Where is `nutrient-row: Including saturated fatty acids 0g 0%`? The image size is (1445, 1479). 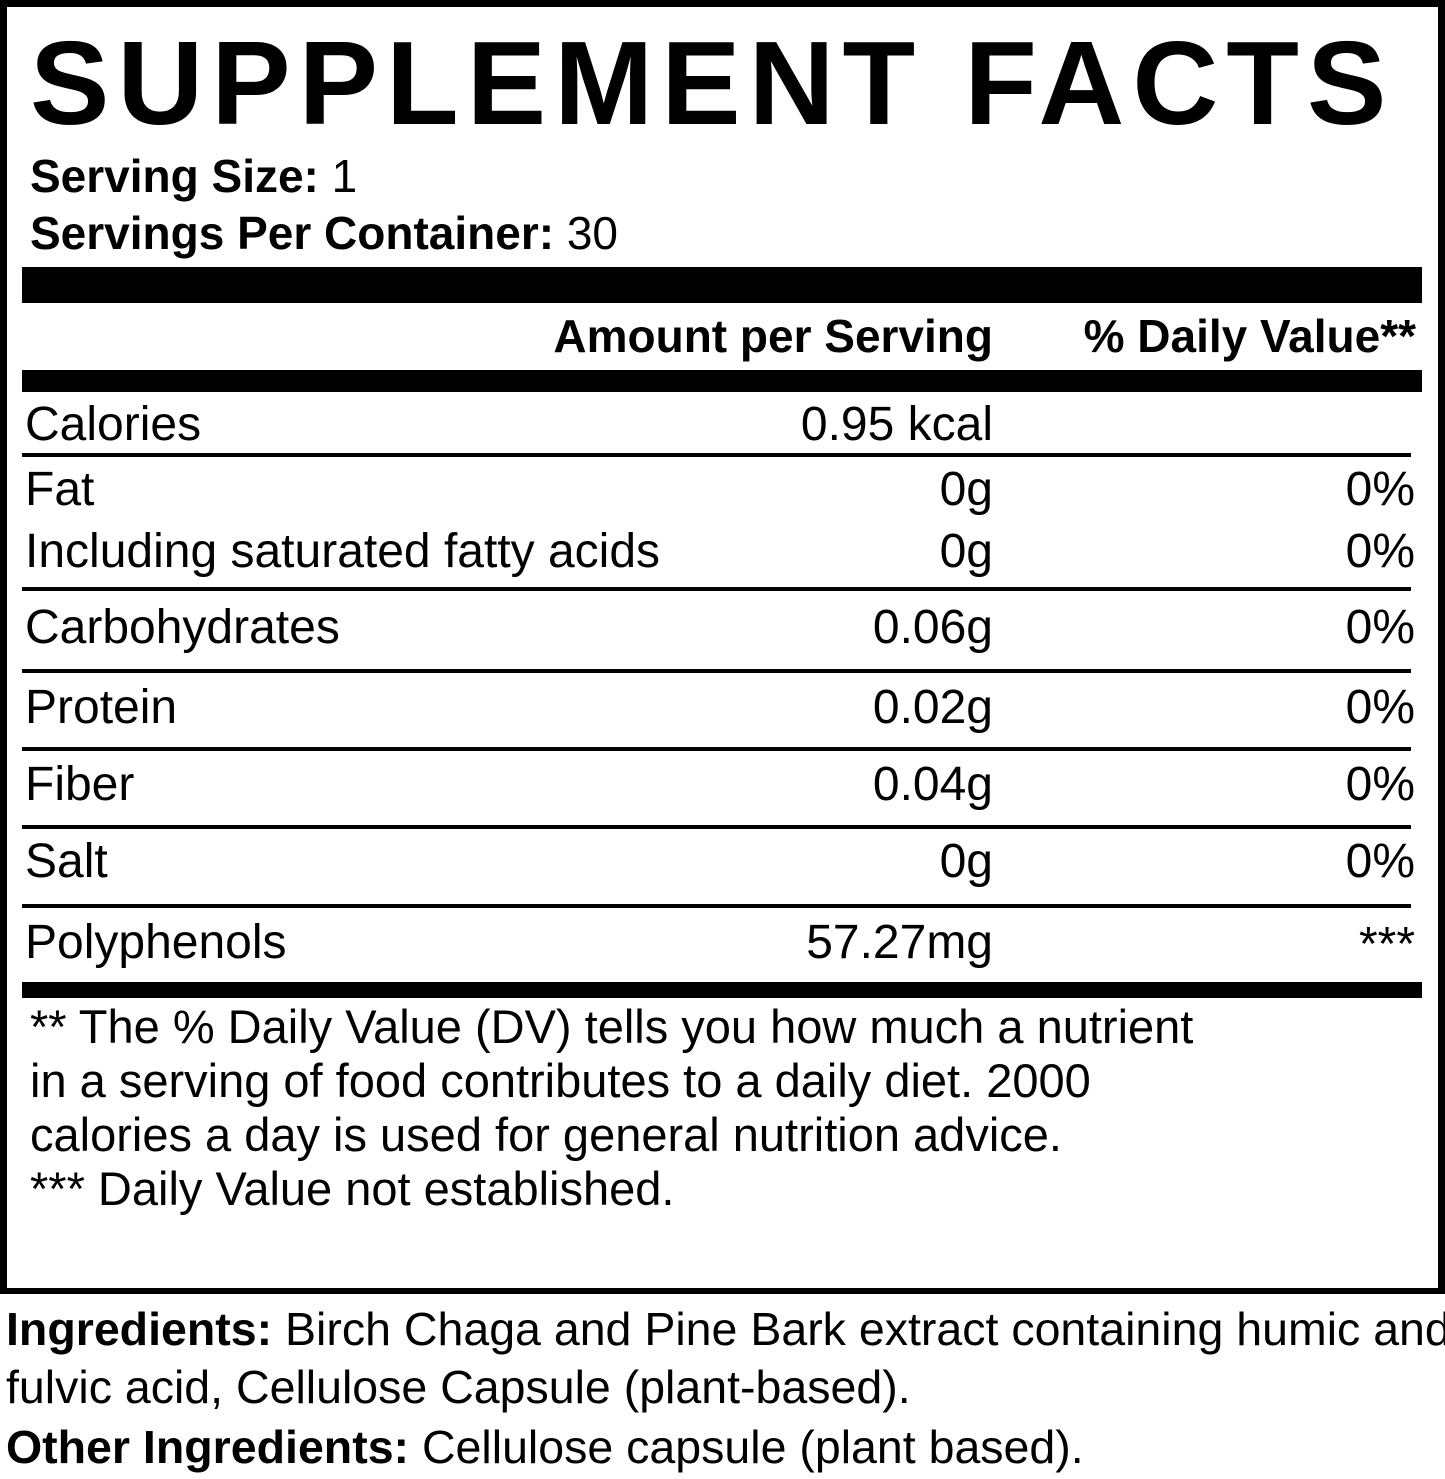
nutrient-row: Including saturated fatty acids 0g 0% is located at coordinates (722, 552).